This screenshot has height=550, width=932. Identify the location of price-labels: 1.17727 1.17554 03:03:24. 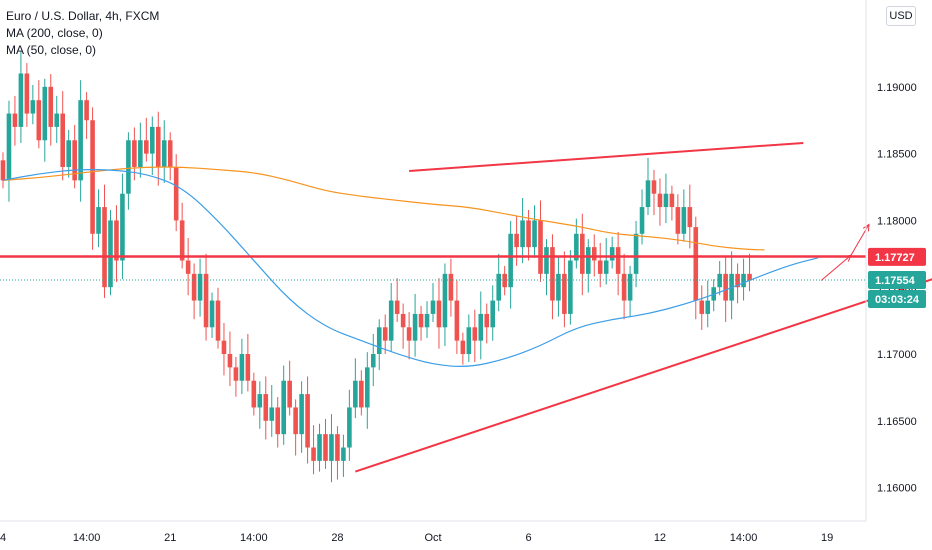
(897, 278).